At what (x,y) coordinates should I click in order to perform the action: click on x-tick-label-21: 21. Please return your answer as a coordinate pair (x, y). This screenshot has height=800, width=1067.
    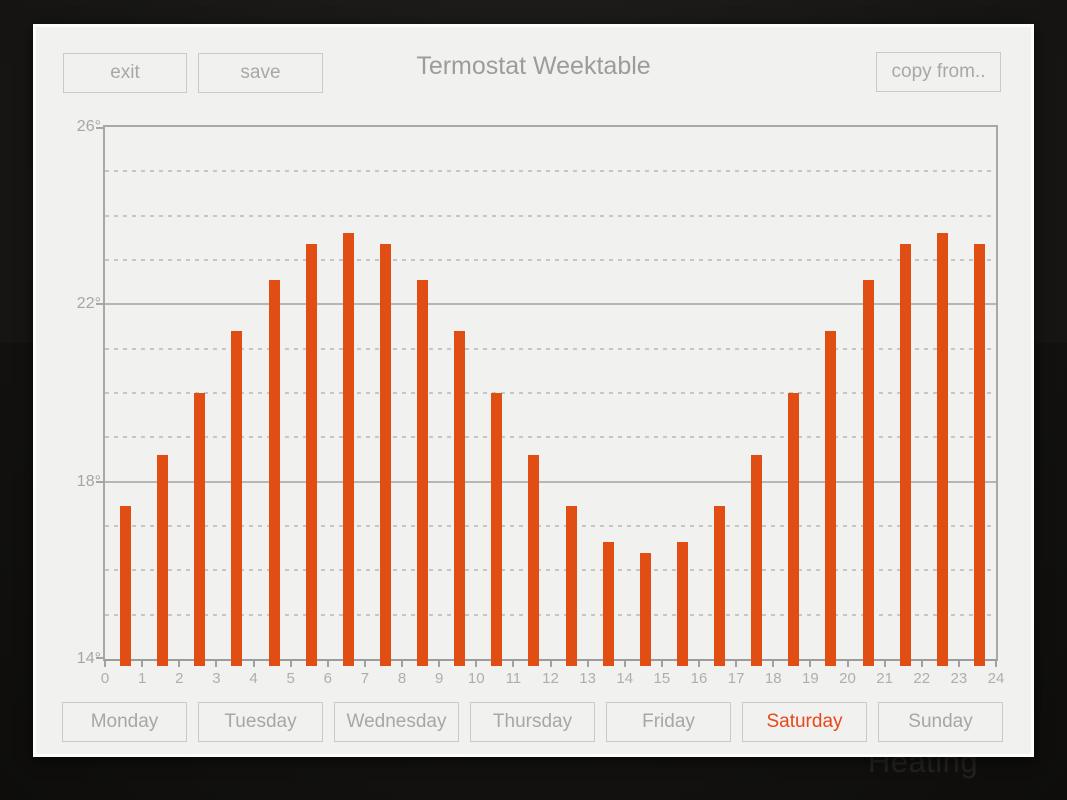
    Looking at the image, I should click on (884, 678).